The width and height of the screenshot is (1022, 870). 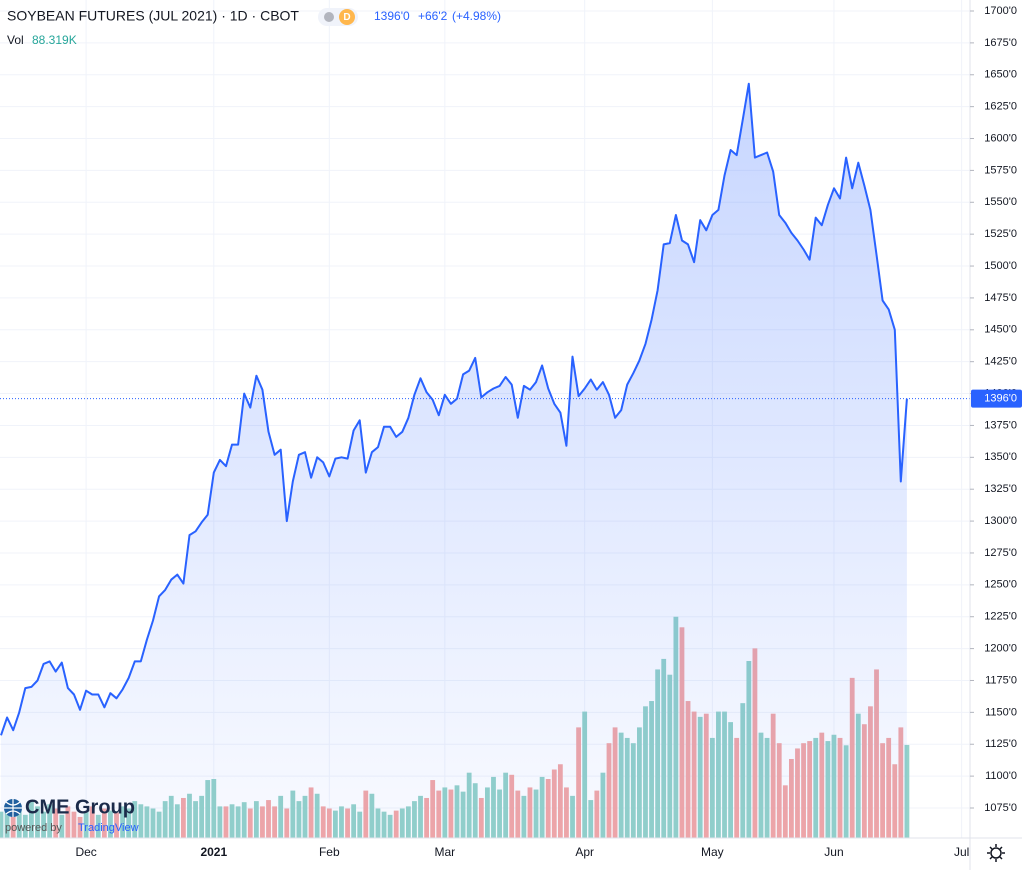 I want to click on y-tick-label: 1350'0, so click(x=1000, y=457).